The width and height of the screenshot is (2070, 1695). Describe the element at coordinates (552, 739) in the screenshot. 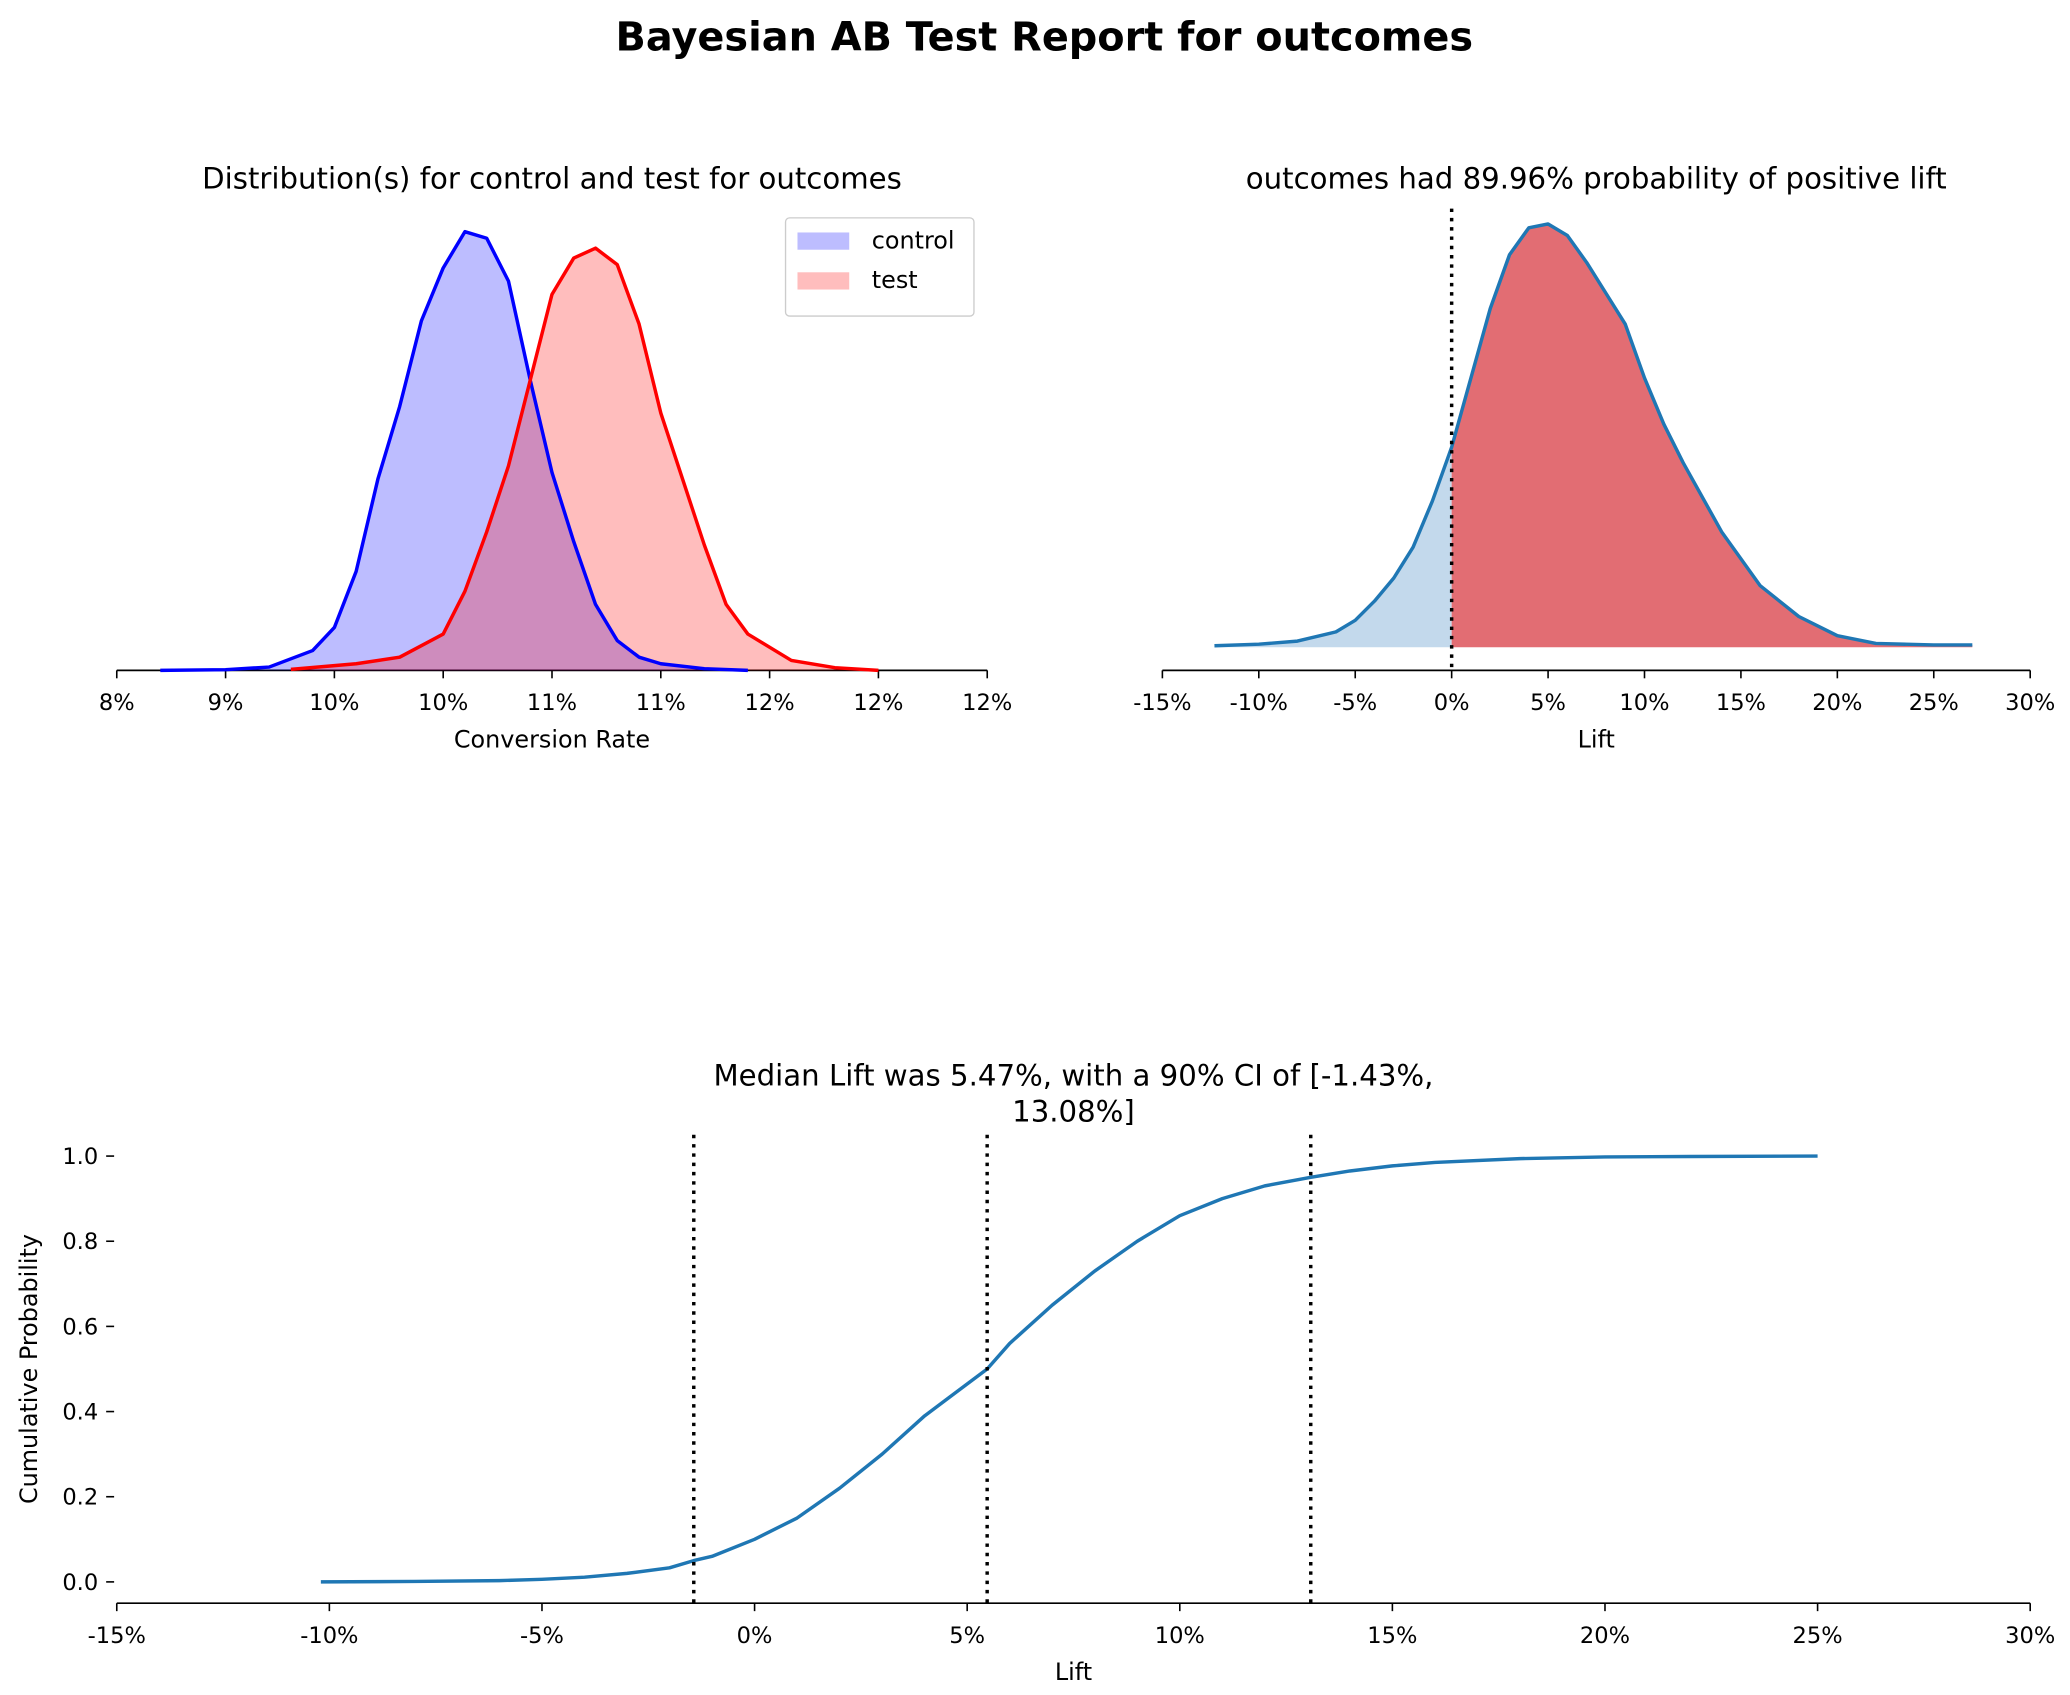

I see `x-axis-label: Conversion Rate` at that location.